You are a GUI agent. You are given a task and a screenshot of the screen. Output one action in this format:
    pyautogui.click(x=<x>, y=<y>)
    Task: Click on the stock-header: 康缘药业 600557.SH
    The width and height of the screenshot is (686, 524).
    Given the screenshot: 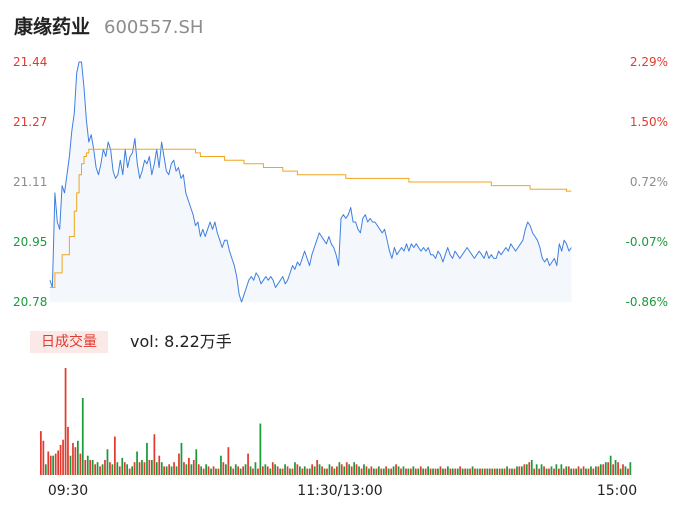 What is the action you would take?
    pyautogui.click(x=108, y=26)
    